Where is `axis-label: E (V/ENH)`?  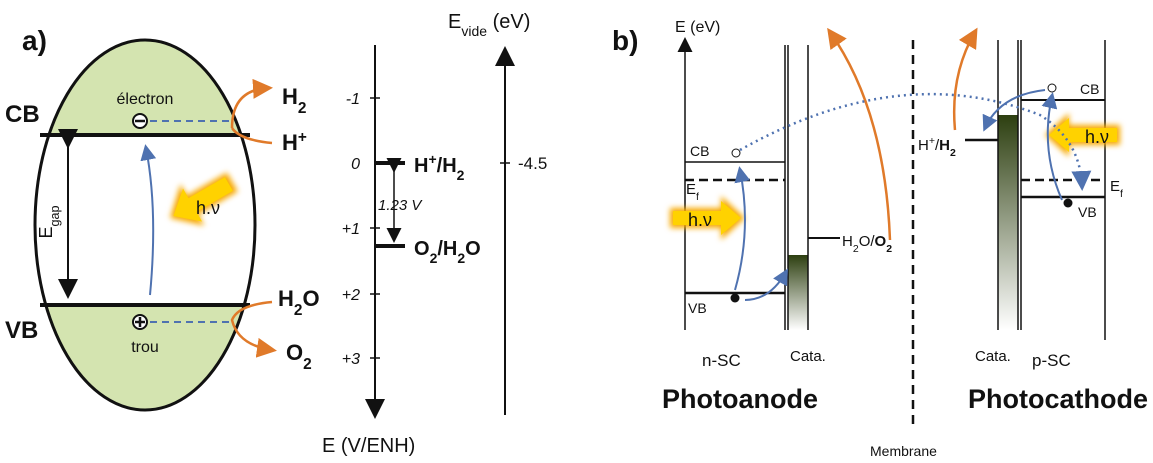 axis-label: E (V/ENH) is located at coordinates (368, 446).